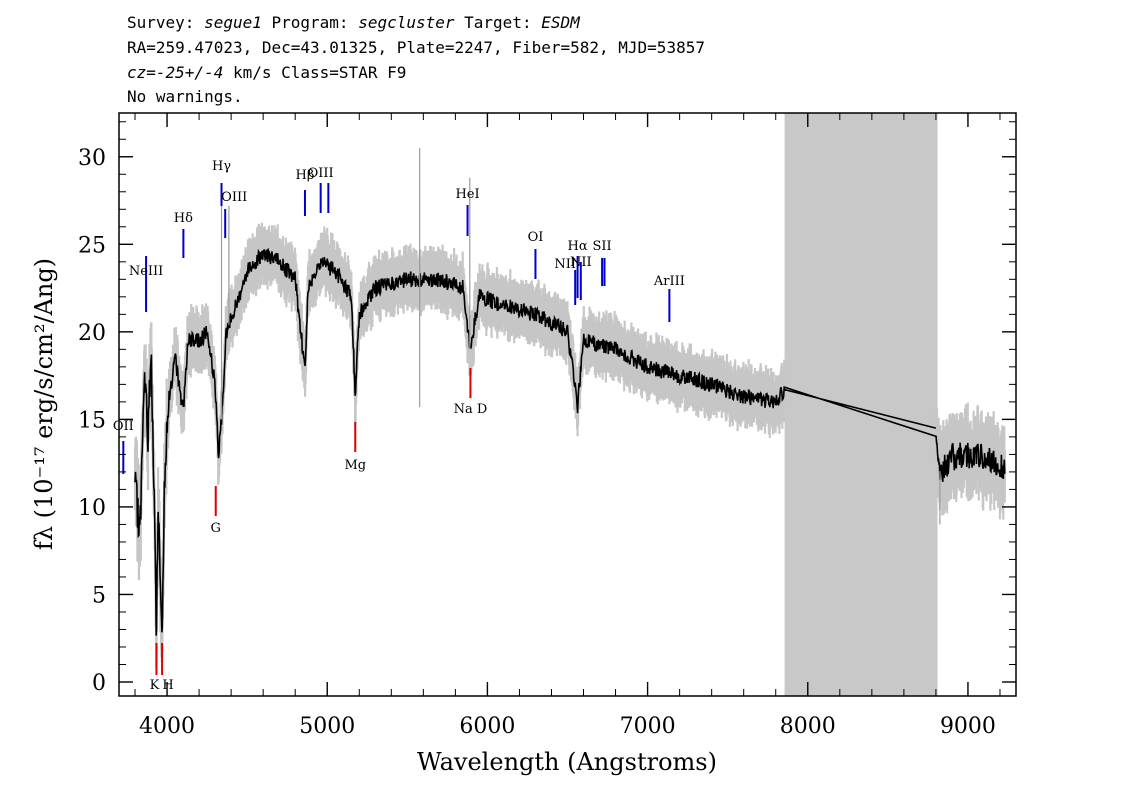 This screenshot has height=810, width=1134. What do you see at coordinates (99, 595) in the screenshot?
I see `y-tick-label: 5` at bounding box center [99, 595].